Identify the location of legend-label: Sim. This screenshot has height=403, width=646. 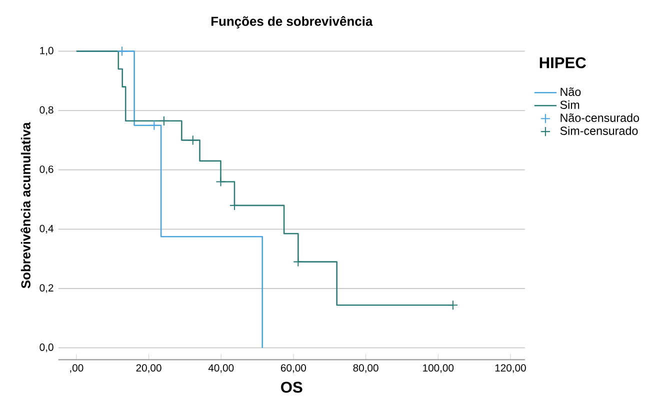
(570, 104).